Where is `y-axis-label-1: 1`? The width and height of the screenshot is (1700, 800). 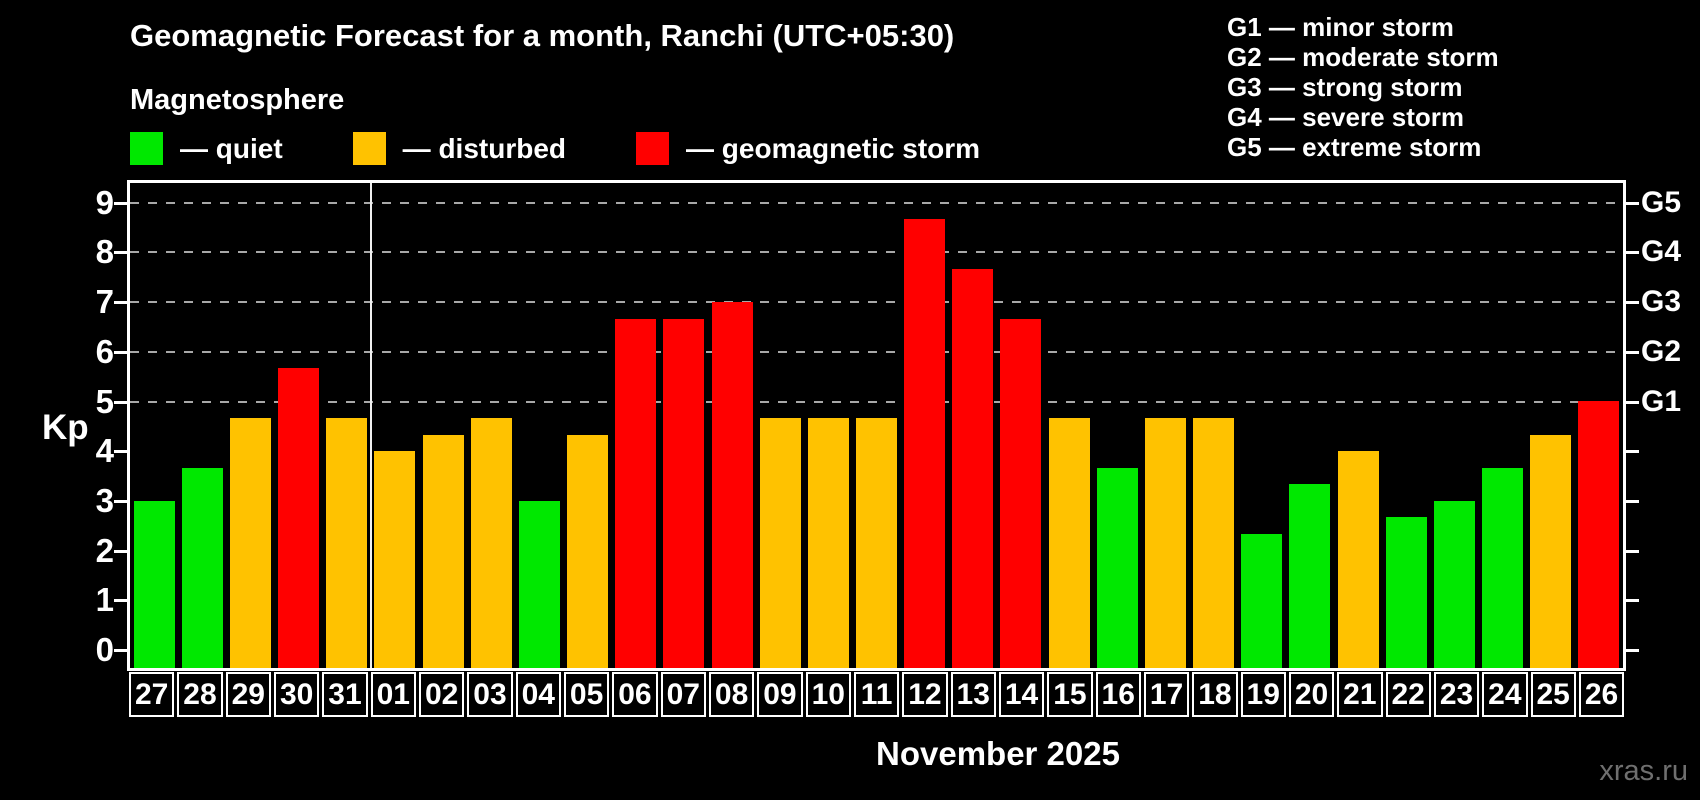
y-axis-label-1: 1 is located at coordinates (104, 600).